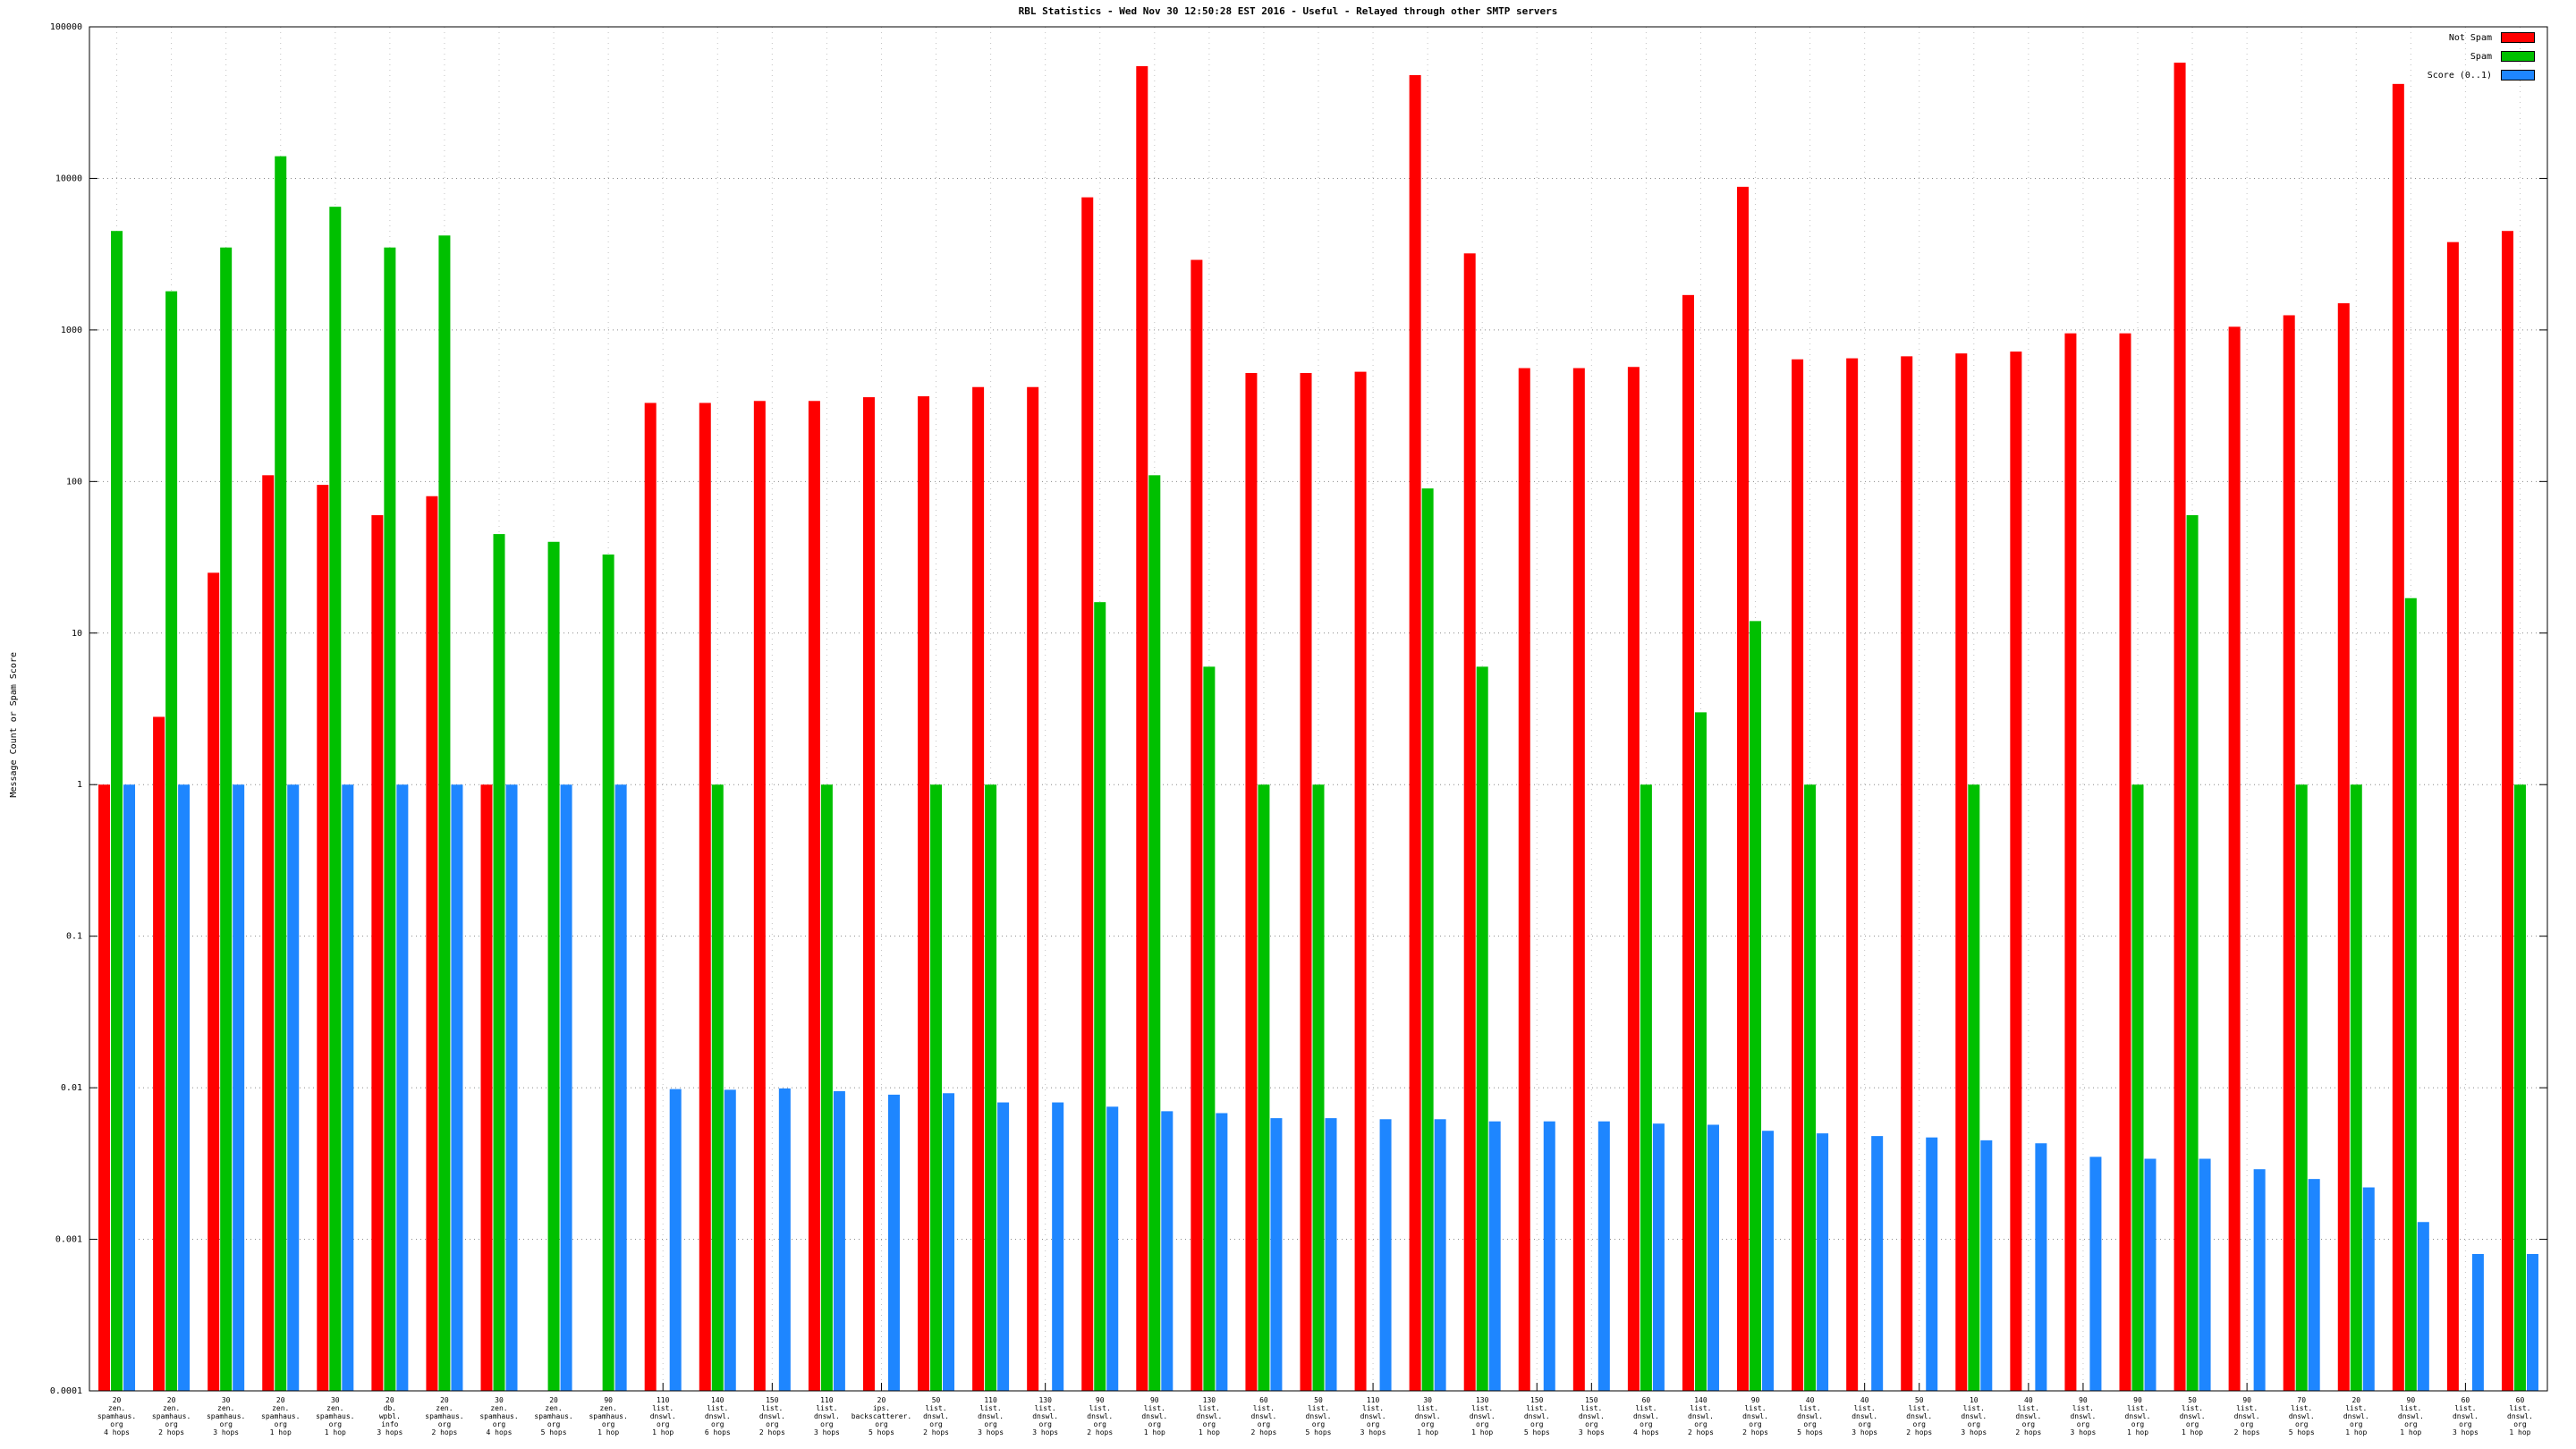 The width and height of the screenshot is (2576, 1449). I want to click on x-tick-label: 70 list. dnswl. org 5 hops, so click(2302, 1416).